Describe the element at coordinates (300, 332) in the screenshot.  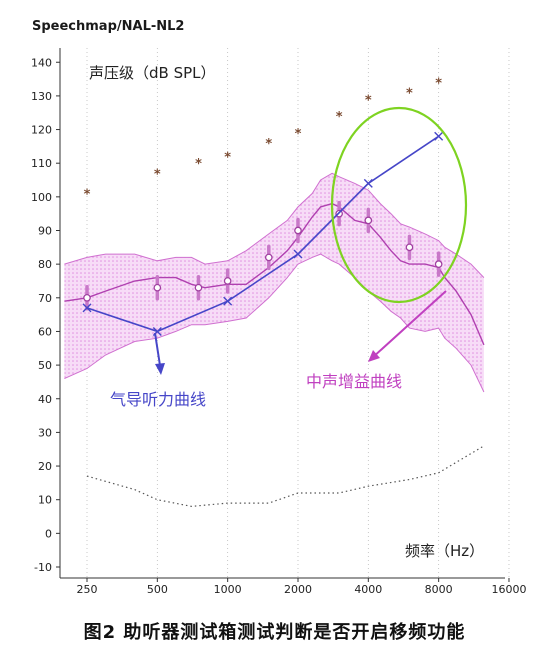
I see `annotation-arrows` at that location.